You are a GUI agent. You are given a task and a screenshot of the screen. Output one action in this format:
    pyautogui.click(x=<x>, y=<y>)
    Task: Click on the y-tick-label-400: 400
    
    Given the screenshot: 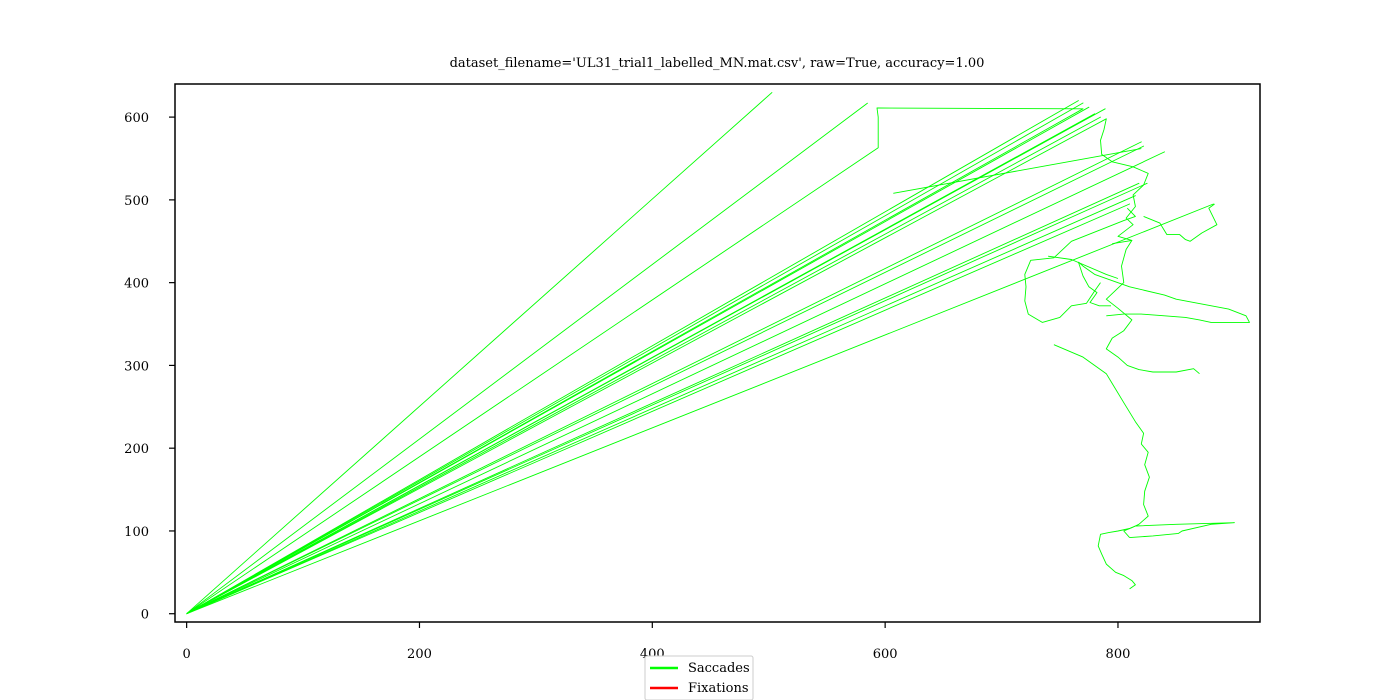 What is the action you would take?
    pyautogui.click(x=136, y=284)
    